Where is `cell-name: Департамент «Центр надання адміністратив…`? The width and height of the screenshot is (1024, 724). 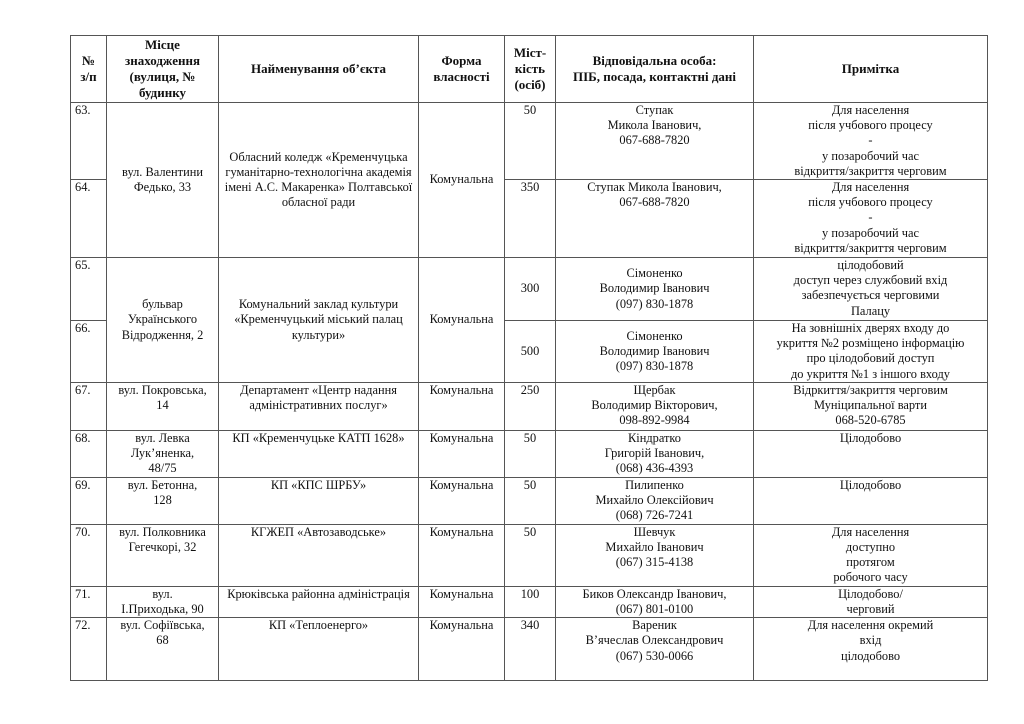 cell-name: Департамент «Центр надання адміністратив… is located at coordinates (318, 406).